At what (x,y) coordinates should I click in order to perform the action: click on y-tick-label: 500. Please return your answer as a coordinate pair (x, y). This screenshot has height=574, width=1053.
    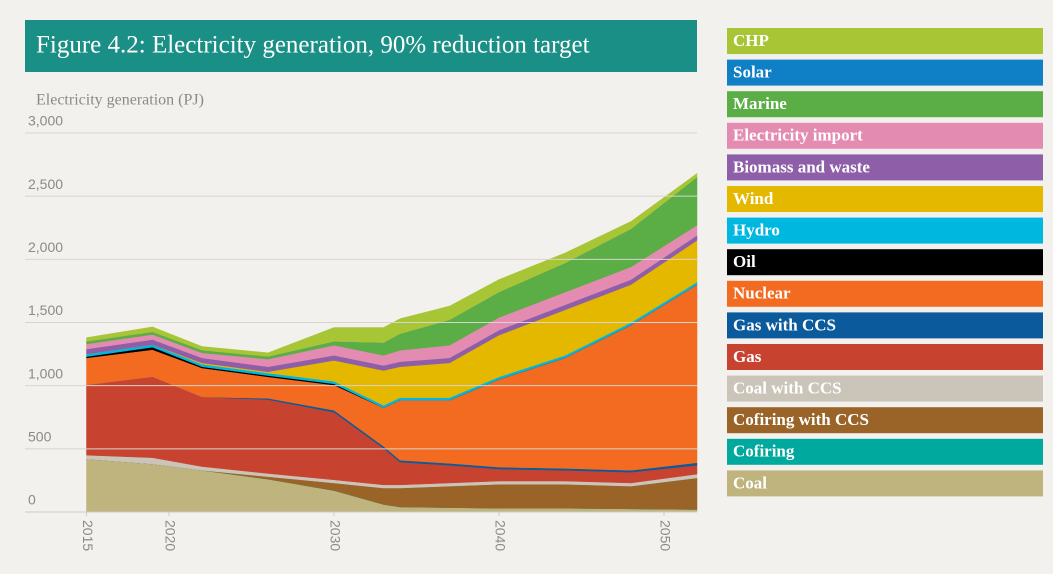
    Looking at the image, I should click on (40, 437).